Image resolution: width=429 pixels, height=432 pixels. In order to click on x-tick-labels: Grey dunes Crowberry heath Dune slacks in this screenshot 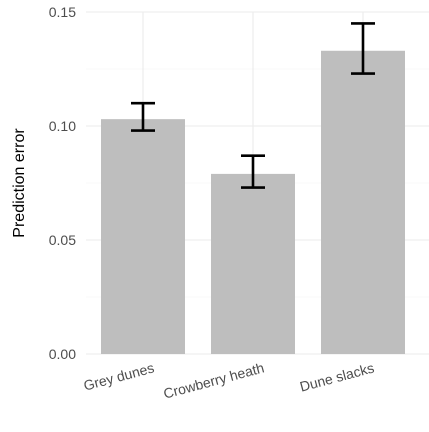, I will do `click(229, 380)`.